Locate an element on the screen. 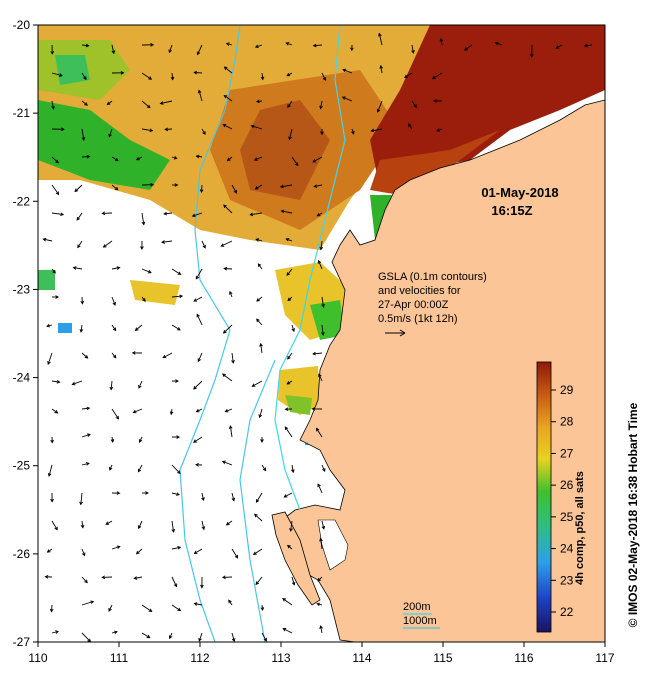  colorbar-ticks: 22 23 24 25 26 27 28 29 is located at coordinates (562, 501).